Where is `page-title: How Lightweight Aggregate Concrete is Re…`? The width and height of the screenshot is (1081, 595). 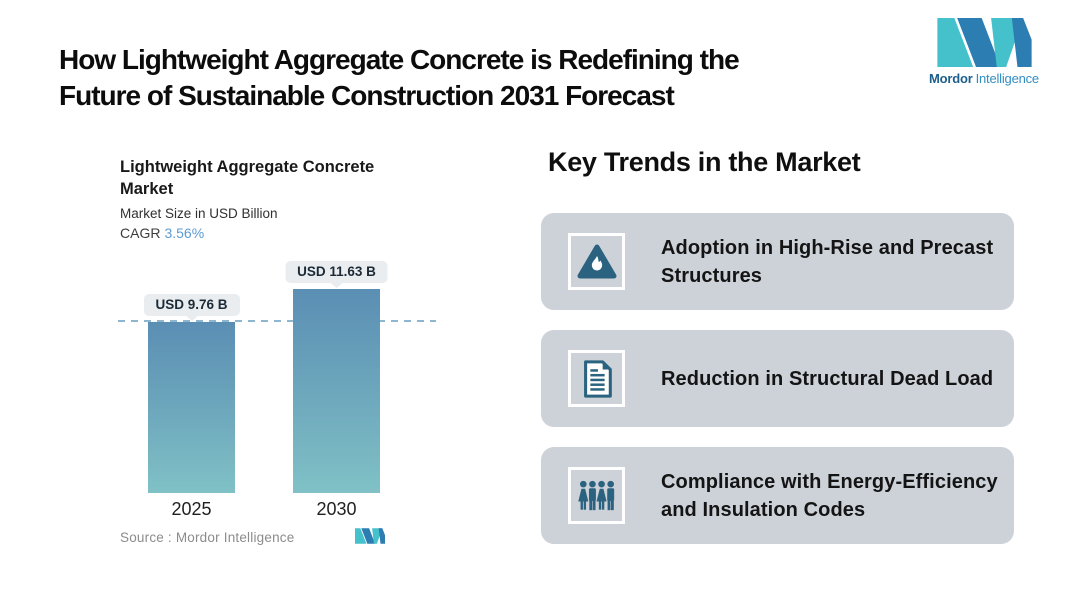
page-title: How Lightweight Aggregate Concrete is Re… is located at coordinates (399, 78).